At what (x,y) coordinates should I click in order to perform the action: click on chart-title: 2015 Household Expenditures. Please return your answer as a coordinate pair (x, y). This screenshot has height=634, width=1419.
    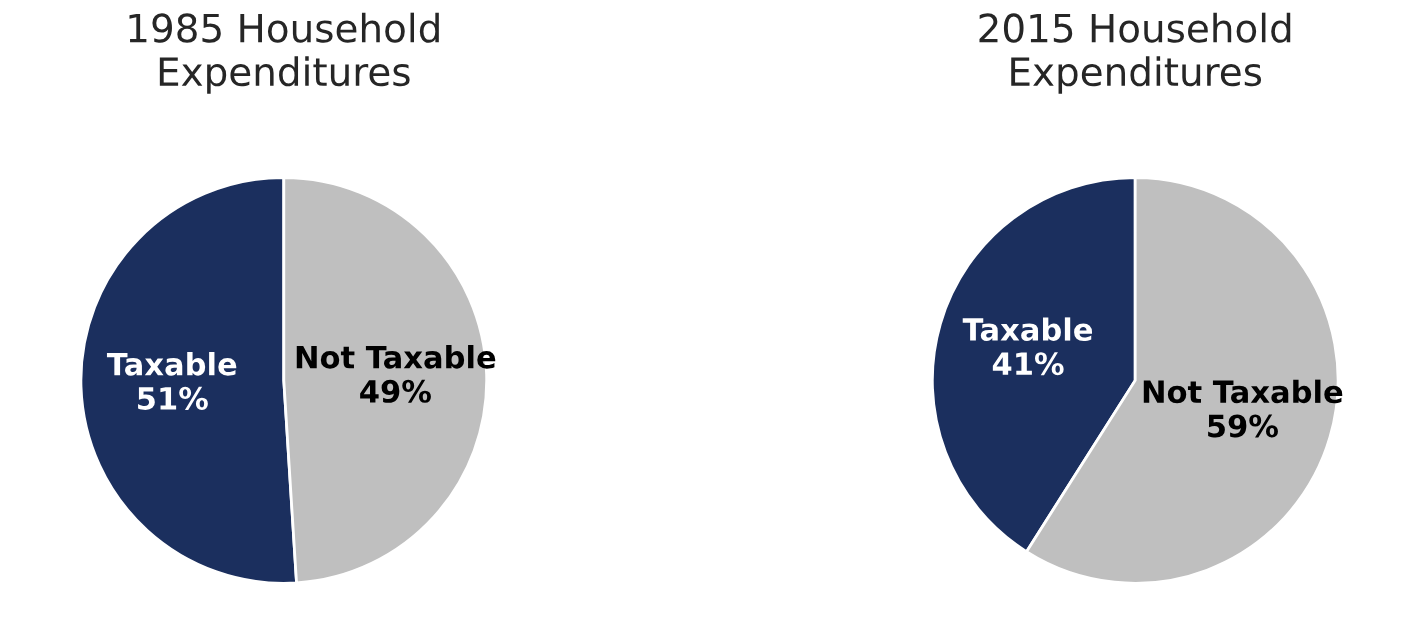
    Looking at the image, I should click on (1135, 53).